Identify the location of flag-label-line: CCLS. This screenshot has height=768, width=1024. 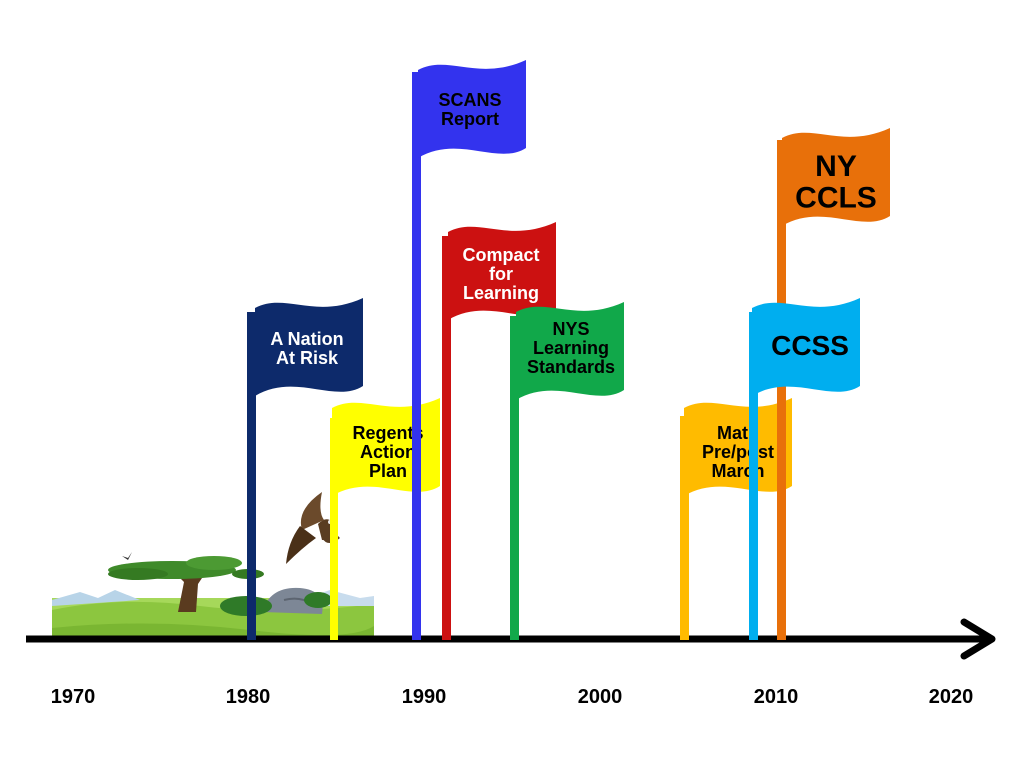
(836, 198).